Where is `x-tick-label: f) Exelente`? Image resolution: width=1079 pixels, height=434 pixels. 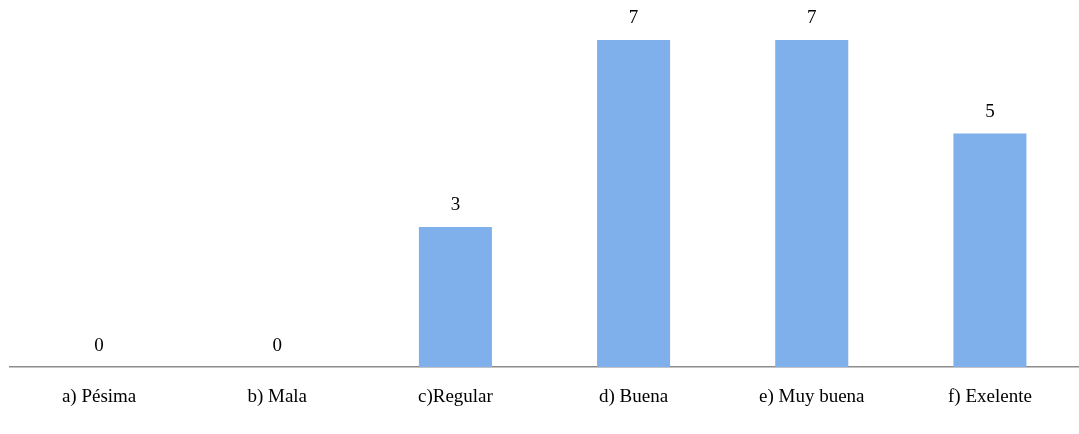
x-tick-label: f) Exelente is located at coordinates (989, 395).